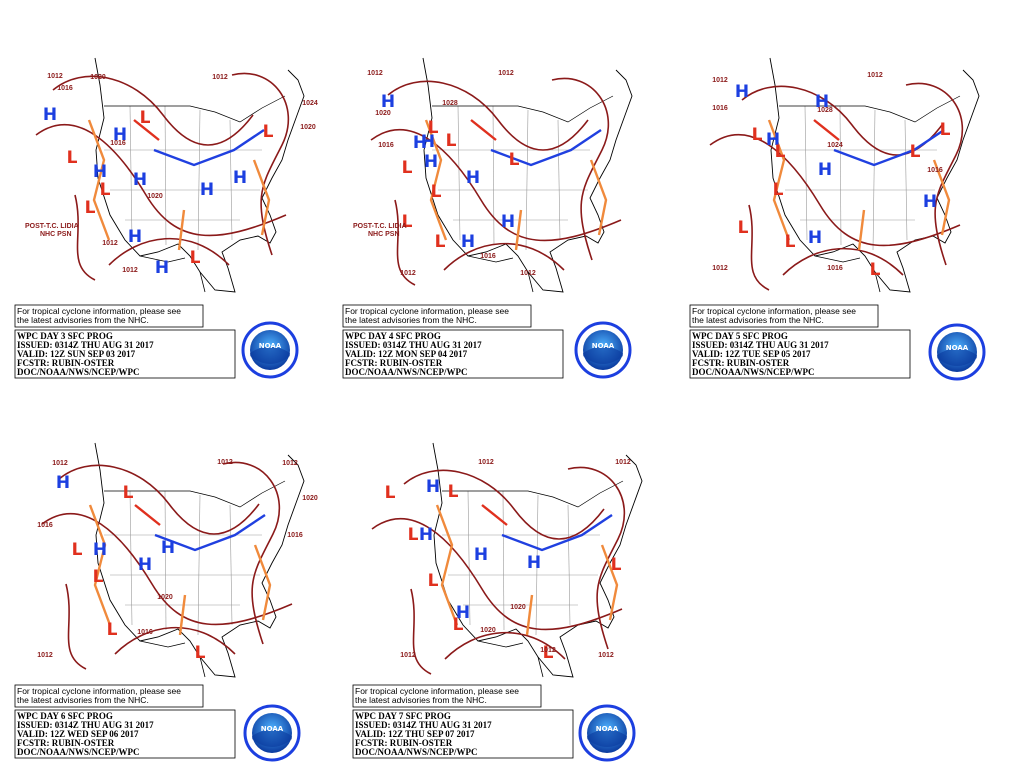  Describe the element at coordinates (380, 226) in the screenshot. I see `storm-note: POST-T.C. LIDIA` at that location.